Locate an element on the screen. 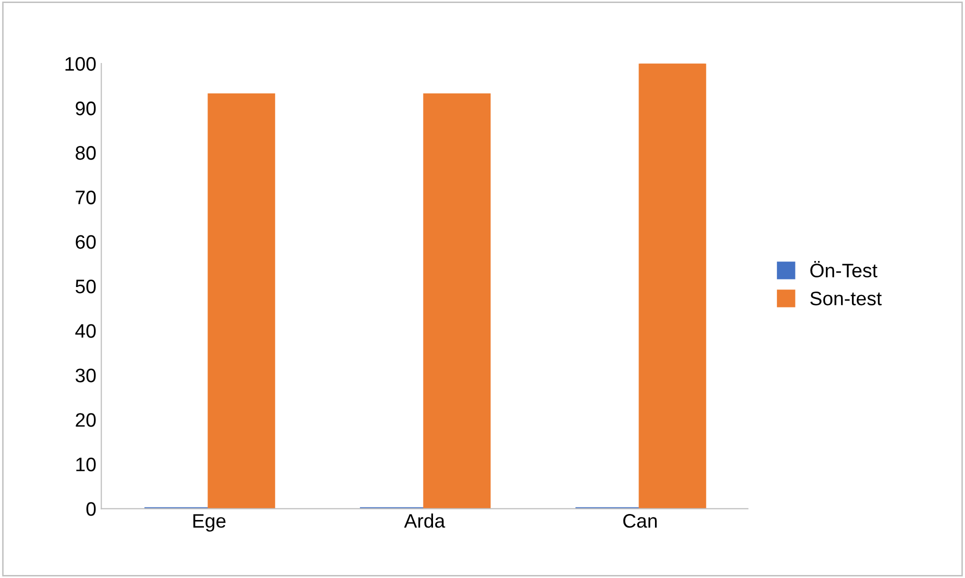  y-tick-label: 30 is located at coordinates (86, 375).